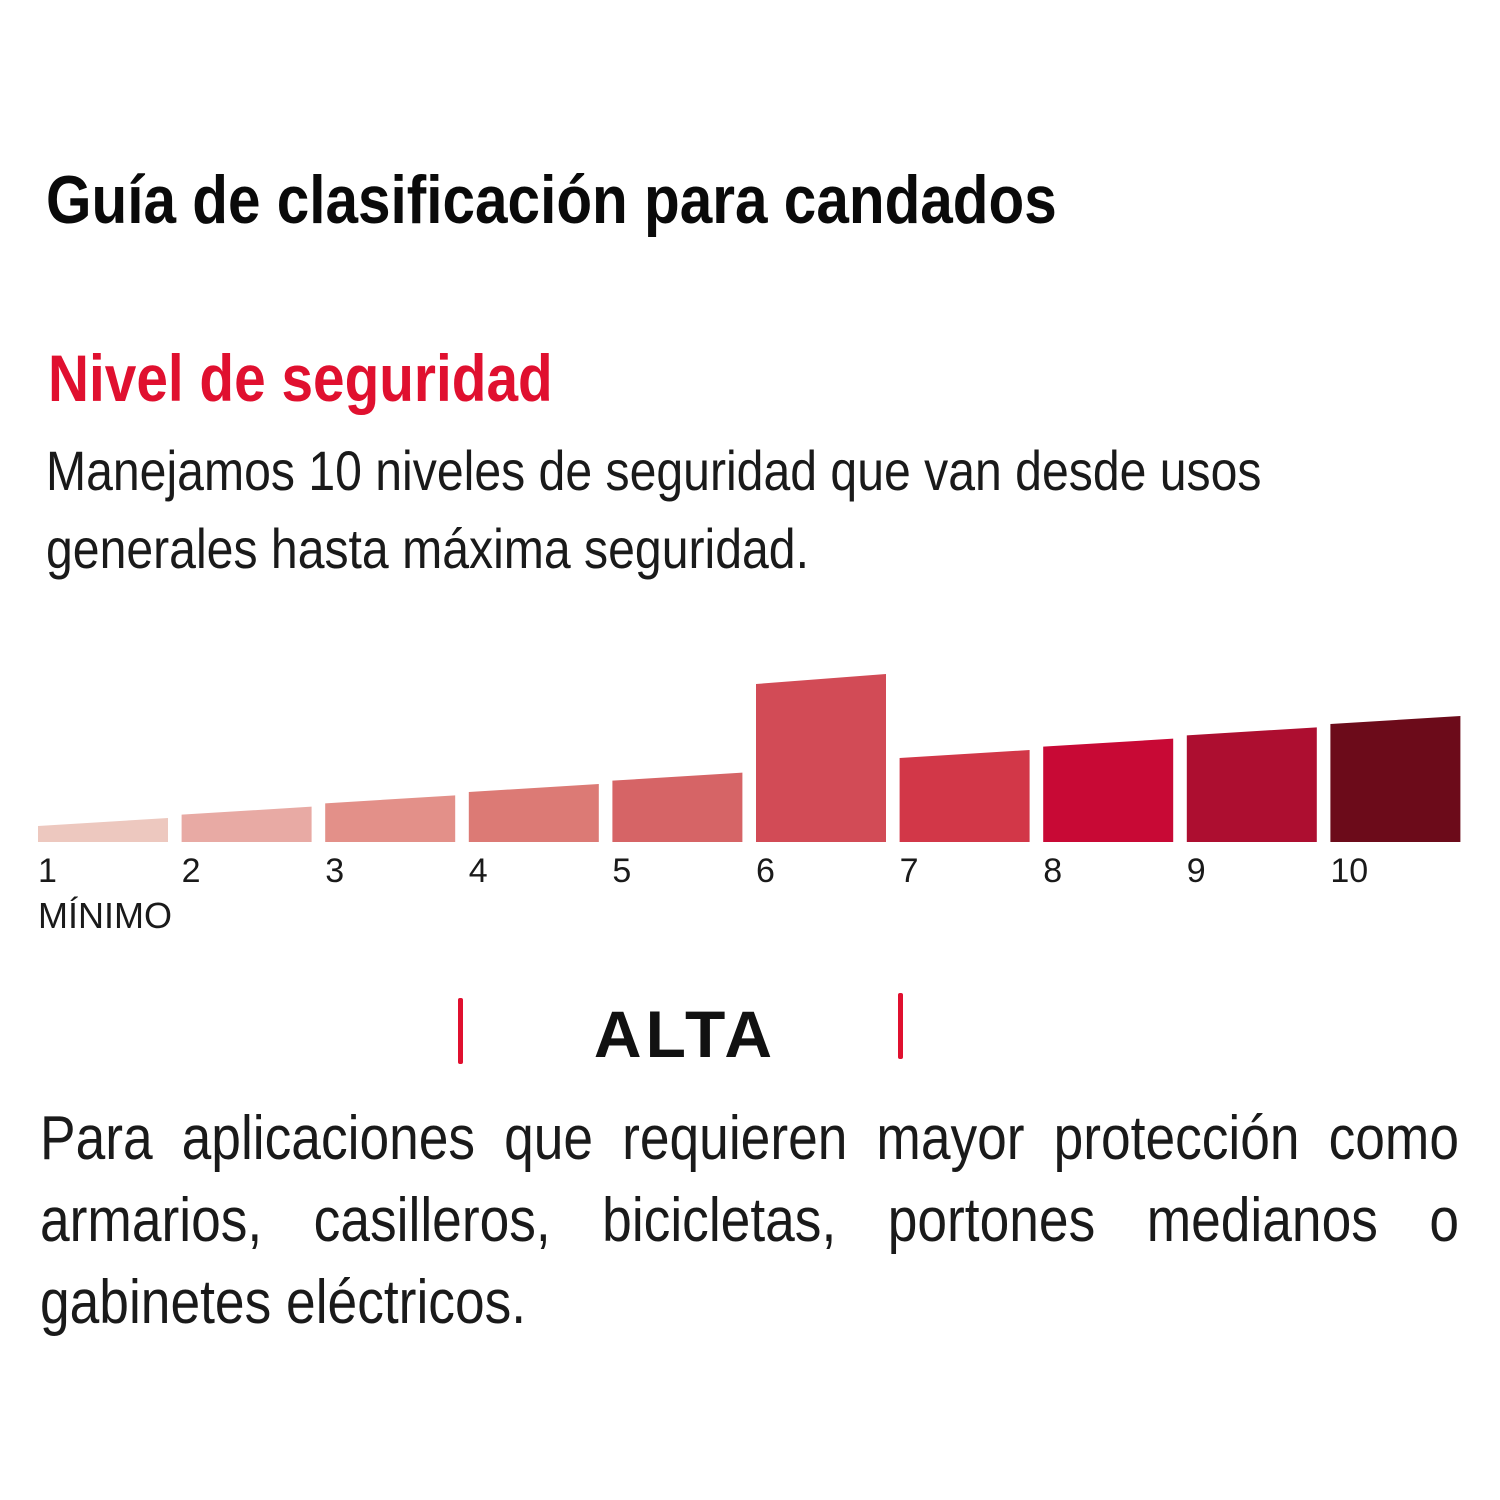 The width and height of the screenshot is (1500, 1500). Describe the element at coordinates (478, 871) in the screenshot. I see `tick-label-4: 4` at that location.